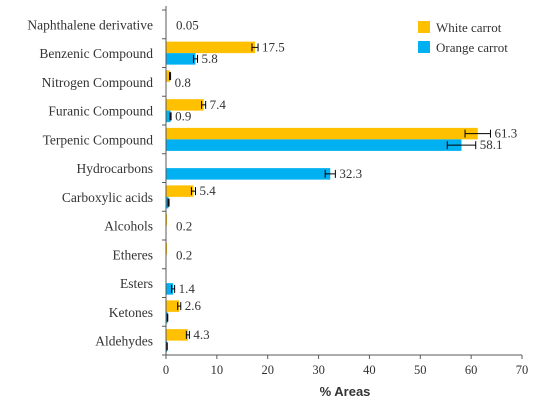 The image size is (550, 404). What do you see at coordinates (98, 139) in the screenshot?
I see `category-label-terpenic-compound: Terpenic Compound` at bounding box center [98, 139].